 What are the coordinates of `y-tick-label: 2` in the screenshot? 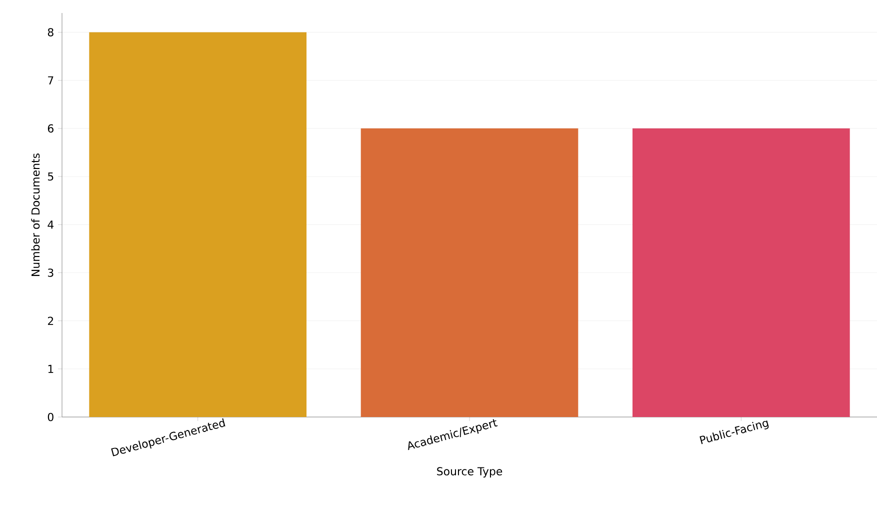 It's located at (51, 320).